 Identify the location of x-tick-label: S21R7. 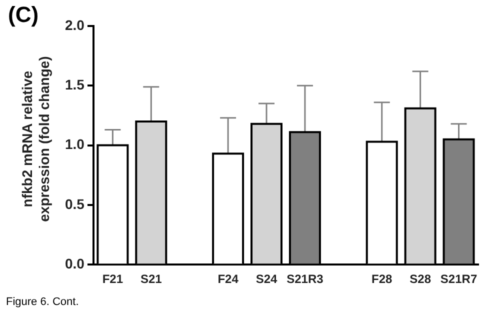
(459, 279).